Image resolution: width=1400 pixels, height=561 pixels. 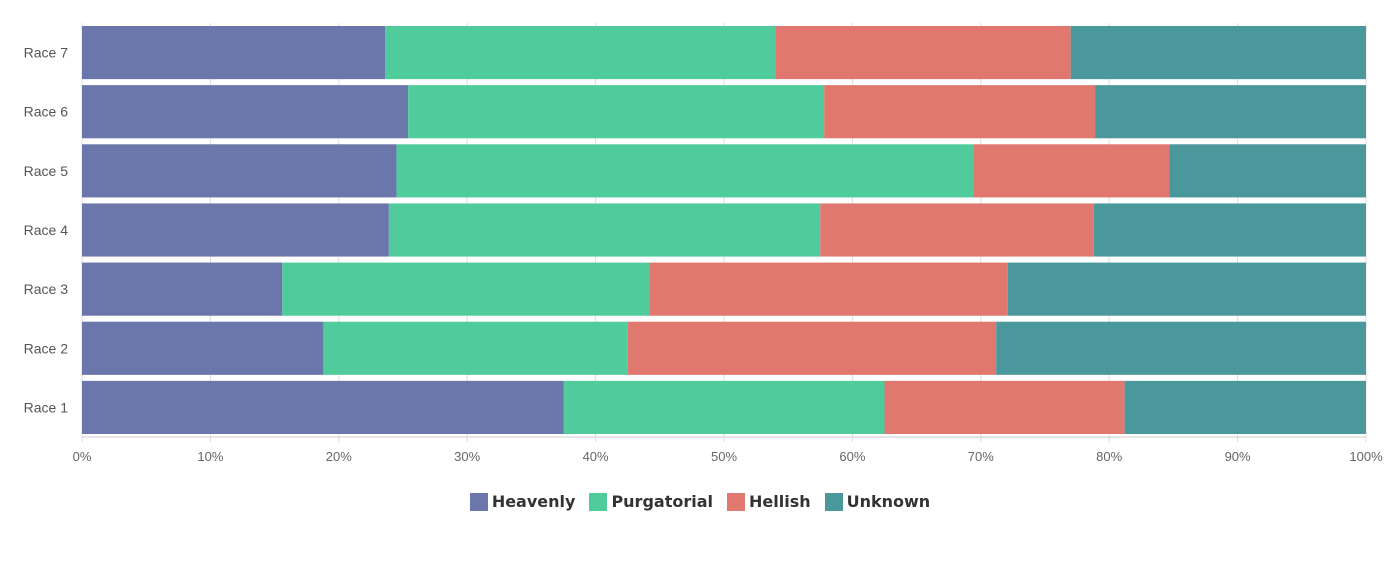 I want to click on legend-item-unknown: Unknown, so click(x=877, y=501).